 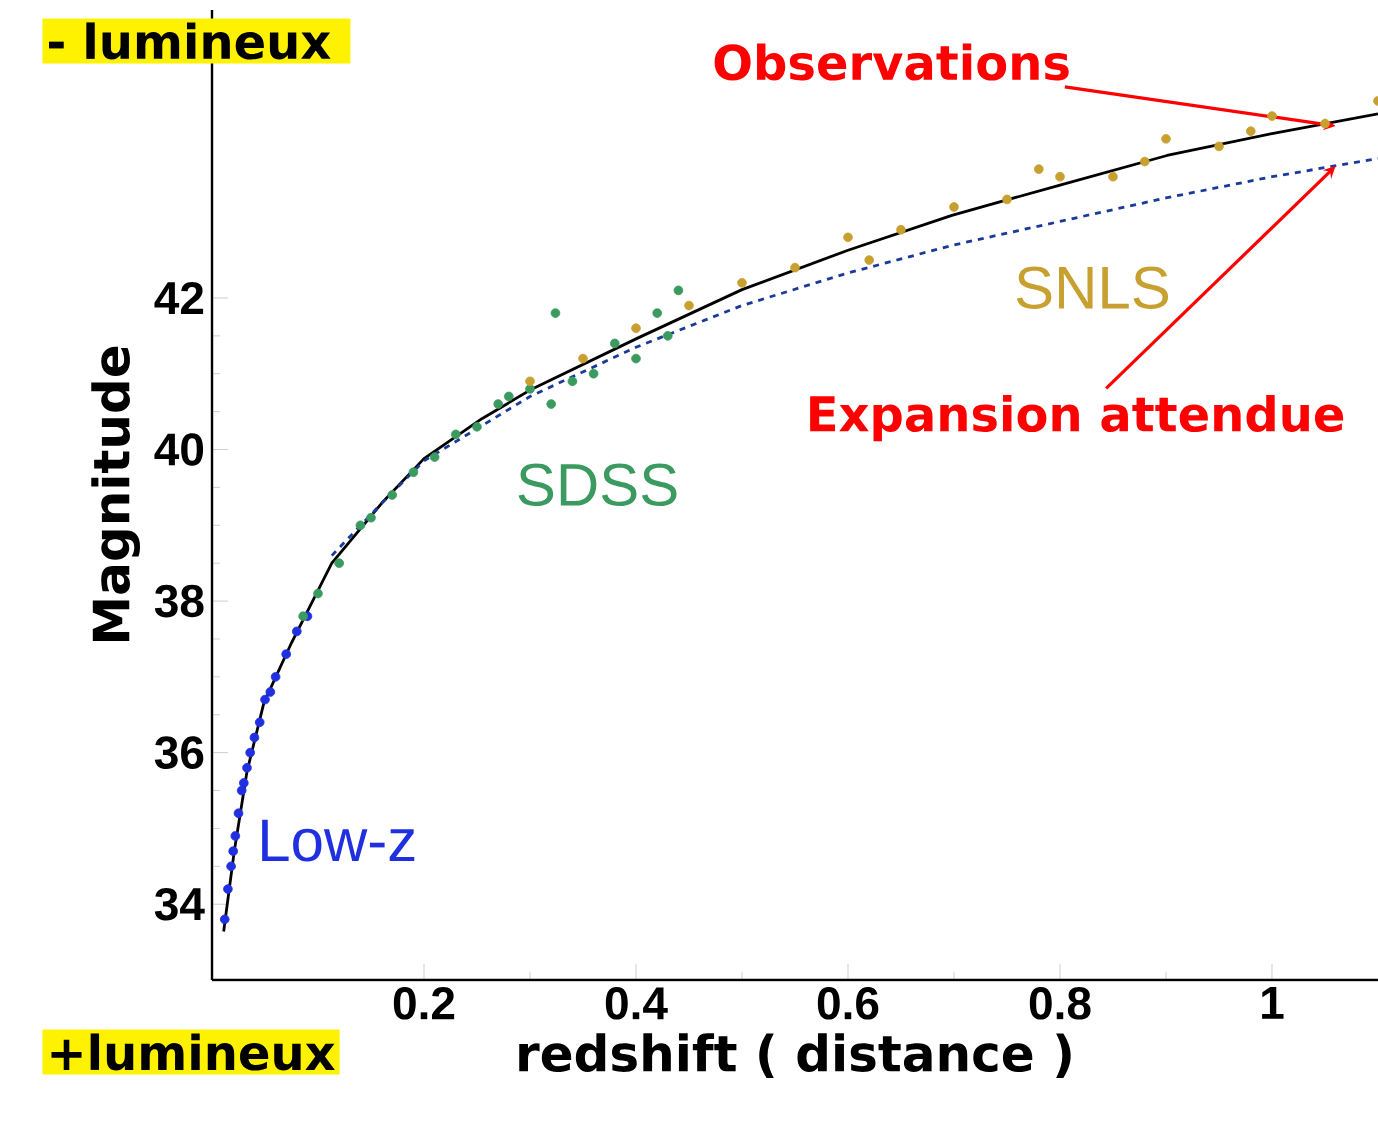 What do you see at coordinates (179, 601) in the screenshot?
I see `y-tick-label: 38` at bounding box center [179, 601].